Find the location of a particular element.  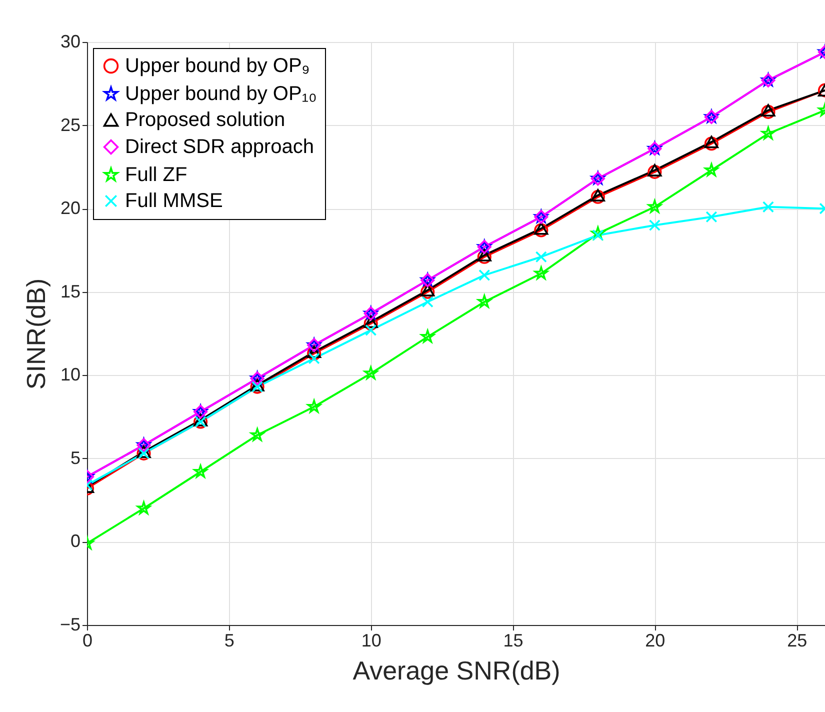

legend-label: Full ZF is located at coordinates (156, 175).